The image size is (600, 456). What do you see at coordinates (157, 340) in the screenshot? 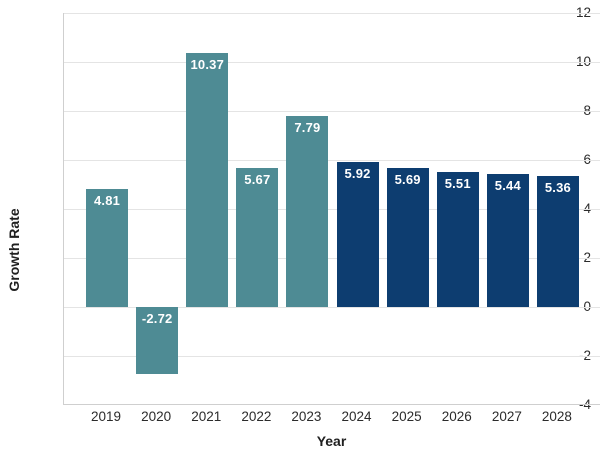
I see `bar-2020: -2.72` at bounding box center [157, 340].